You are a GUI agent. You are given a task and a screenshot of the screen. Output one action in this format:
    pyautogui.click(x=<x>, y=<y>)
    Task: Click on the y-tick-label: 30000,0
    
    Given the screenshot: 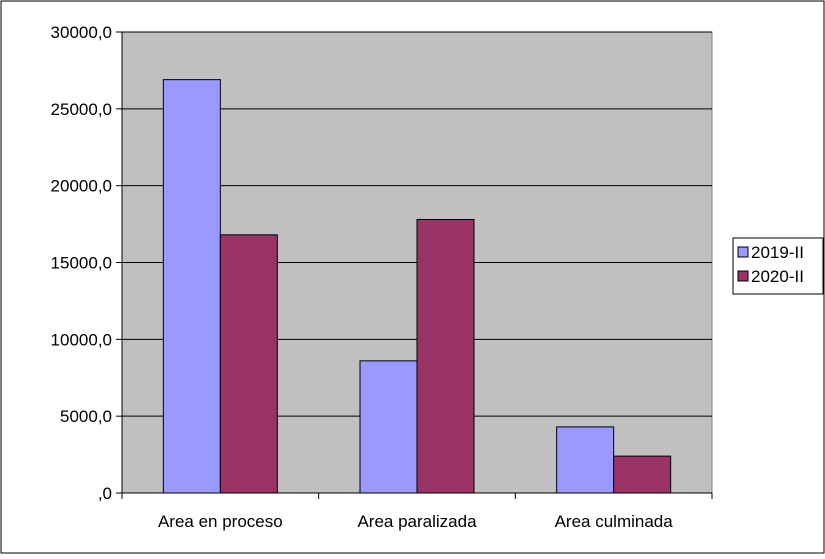 What is the action you would take?
    pyautogui.click(x=81, y=32)
    